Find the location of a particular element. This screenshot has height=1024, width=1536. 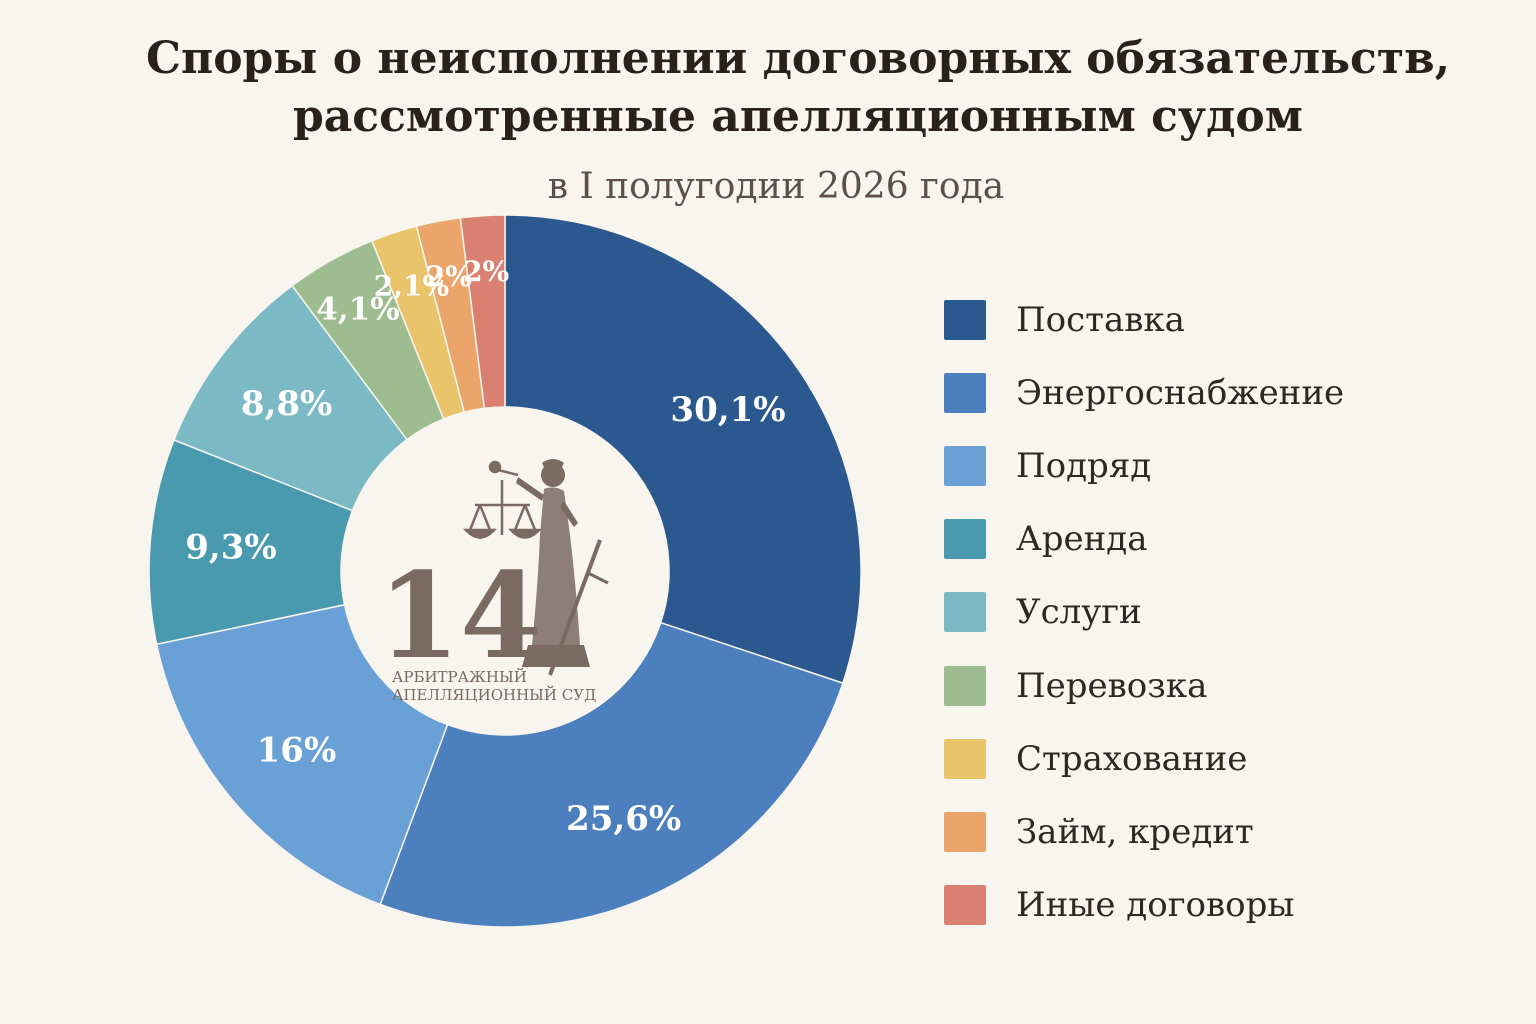

legend-item-2: Энергоснабжение is located at coordinates (1144, 392).